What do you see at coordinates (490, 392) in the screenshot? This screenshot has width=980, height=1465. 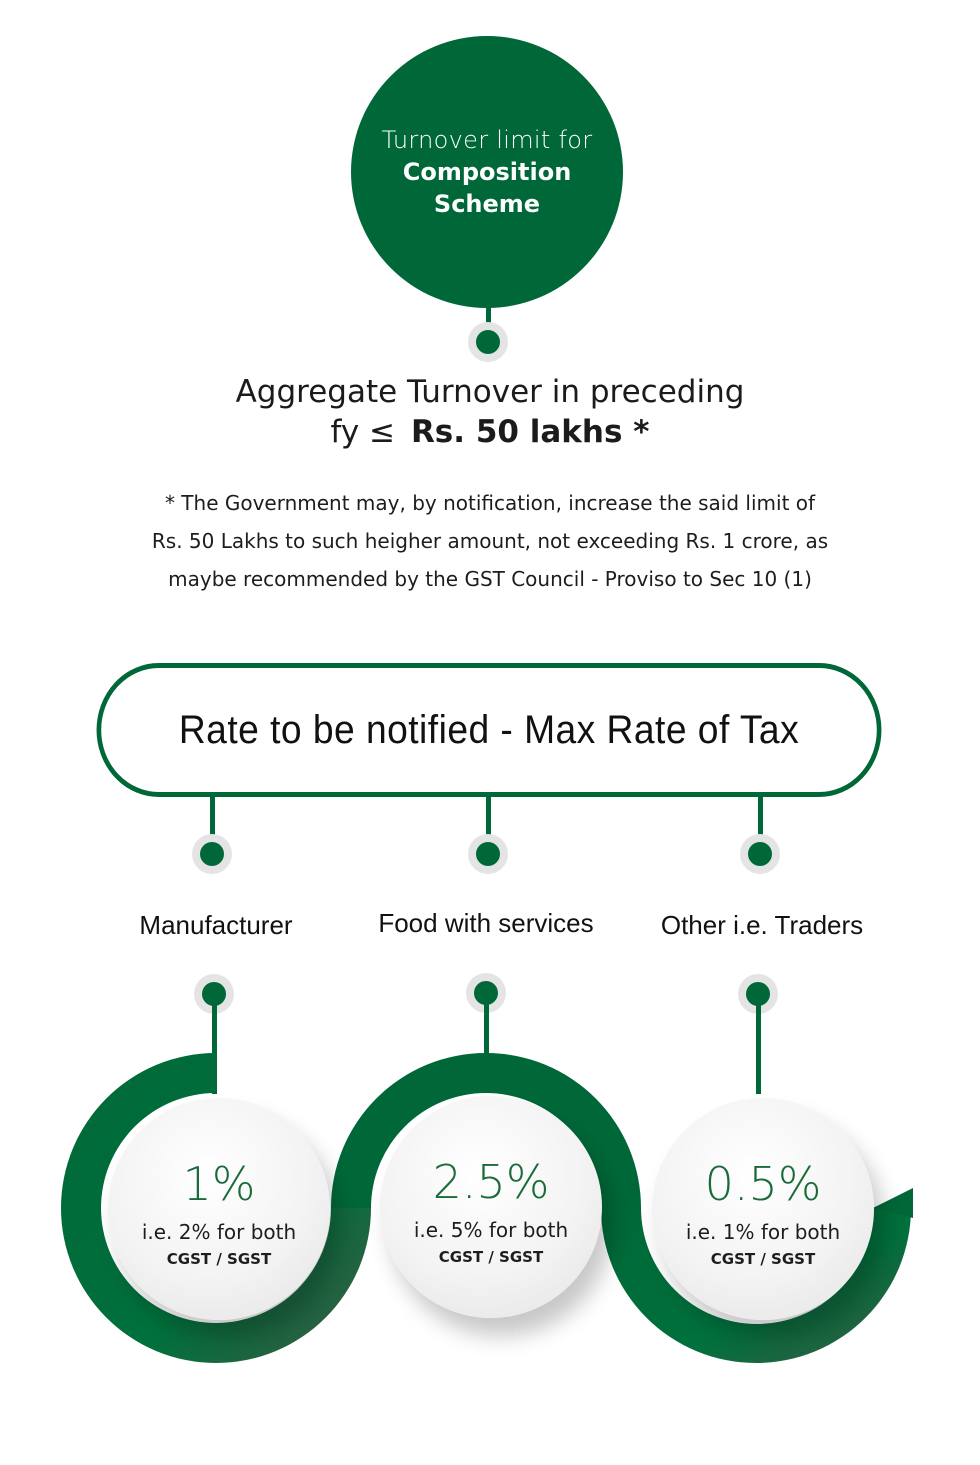 I see `aggregate-line1: Aggregate Turnover in preceding` at bounding box center [490, 392].